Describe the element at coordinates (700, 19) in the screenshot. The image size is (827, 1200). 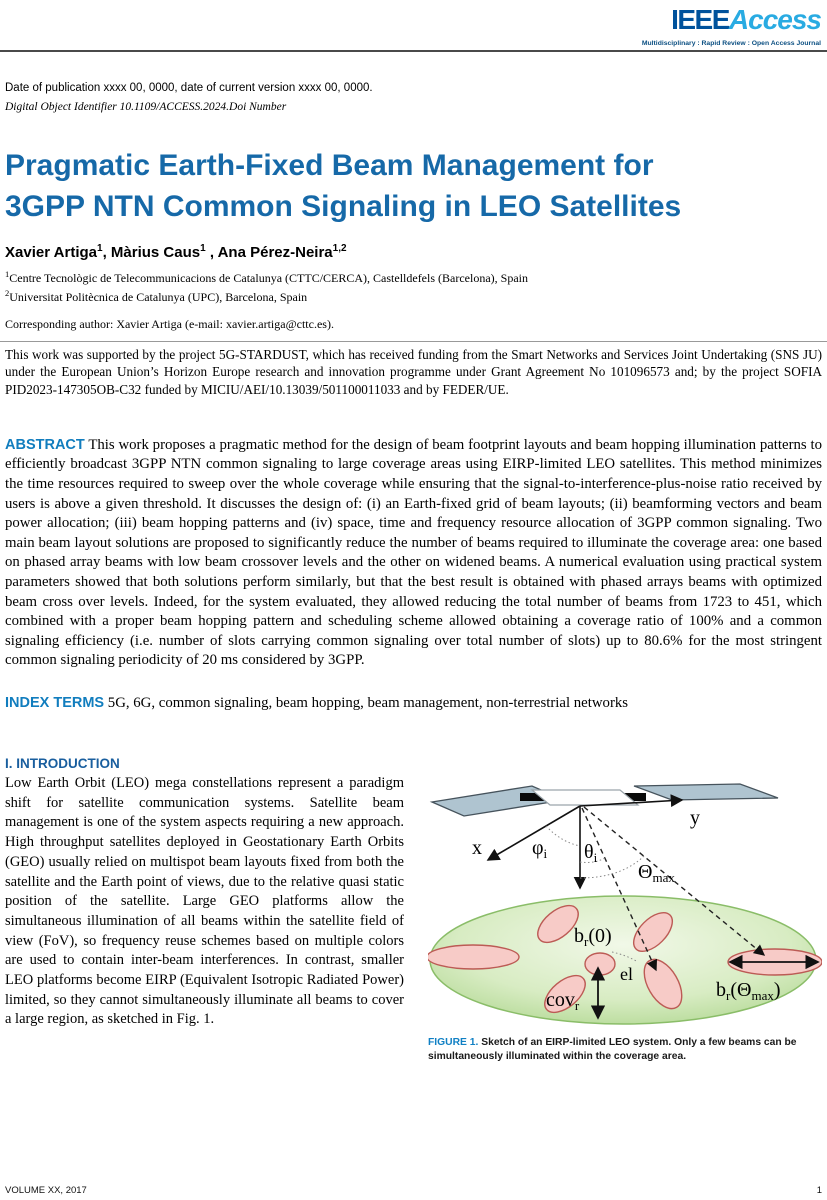
I see `logo-ieee-text: IEEE` at that location.